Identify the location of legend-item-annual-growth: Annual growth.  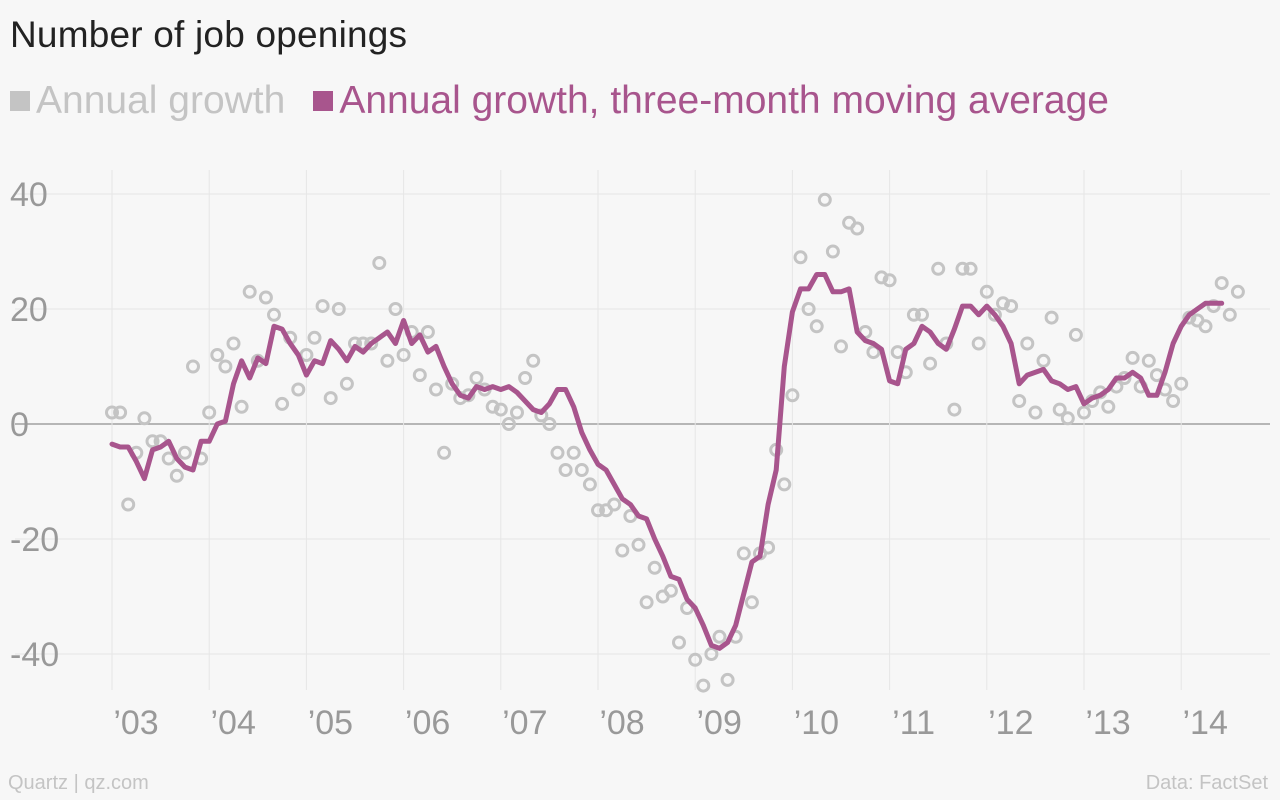
(147, 101).